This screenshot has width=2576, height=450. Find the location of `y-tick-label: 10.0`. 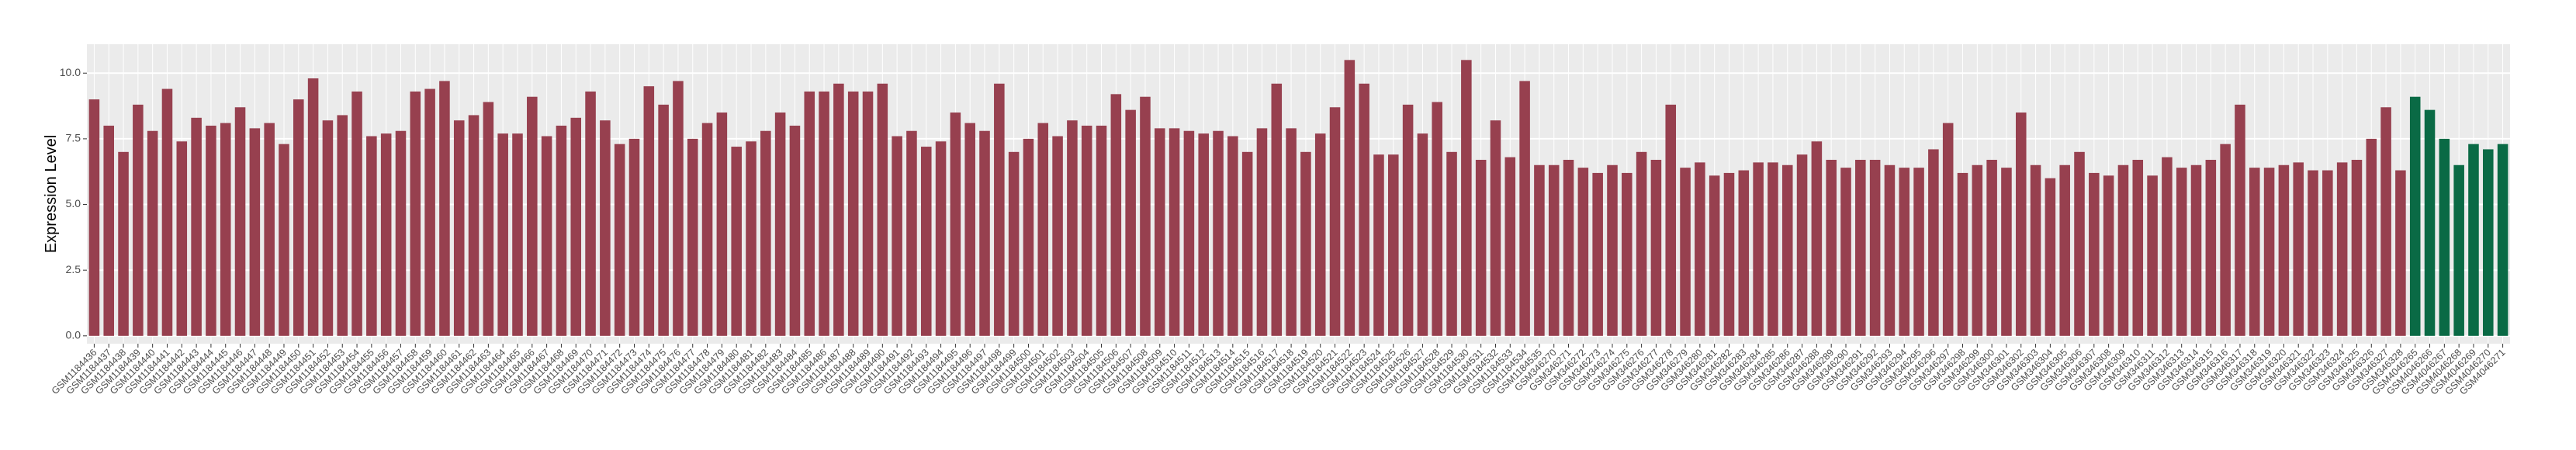

y-tick-label: 10.0 is located at coordinates (70, 72).